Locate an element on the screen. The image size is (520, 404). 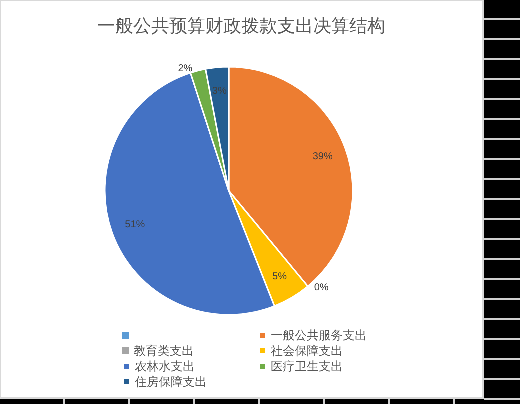
legend-label: 教育类支出 is located at coordinates (164, 351).